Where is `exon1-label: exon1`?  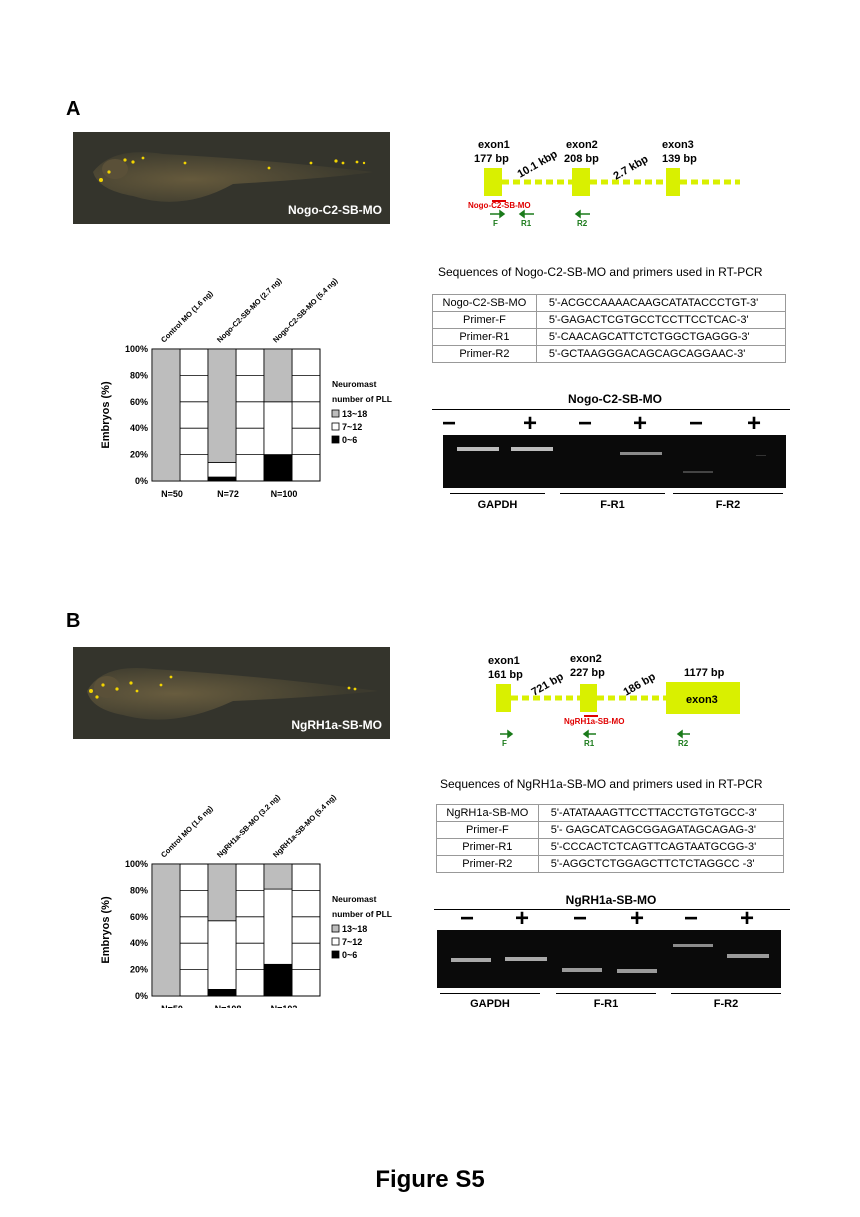
exon1-label: exon1 is located at coordinates (494, 145).